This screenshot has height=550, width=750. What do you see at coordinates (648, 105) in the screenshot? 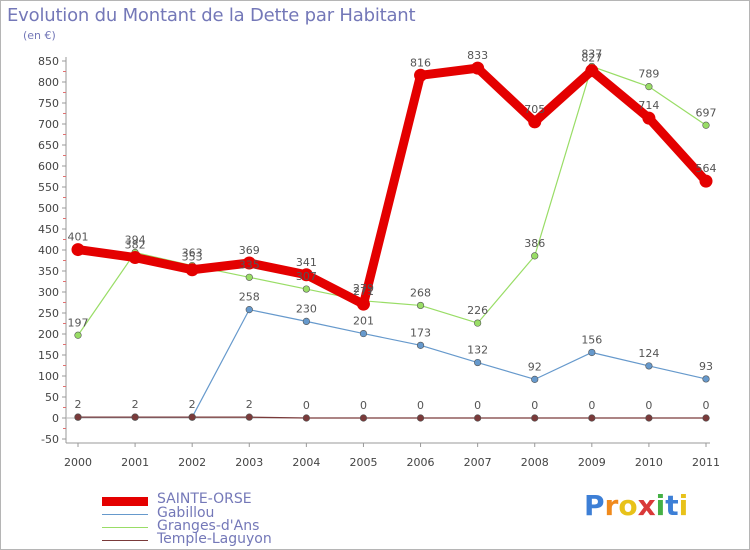
I see `data-label: 714` at bounding box center [648, 105].